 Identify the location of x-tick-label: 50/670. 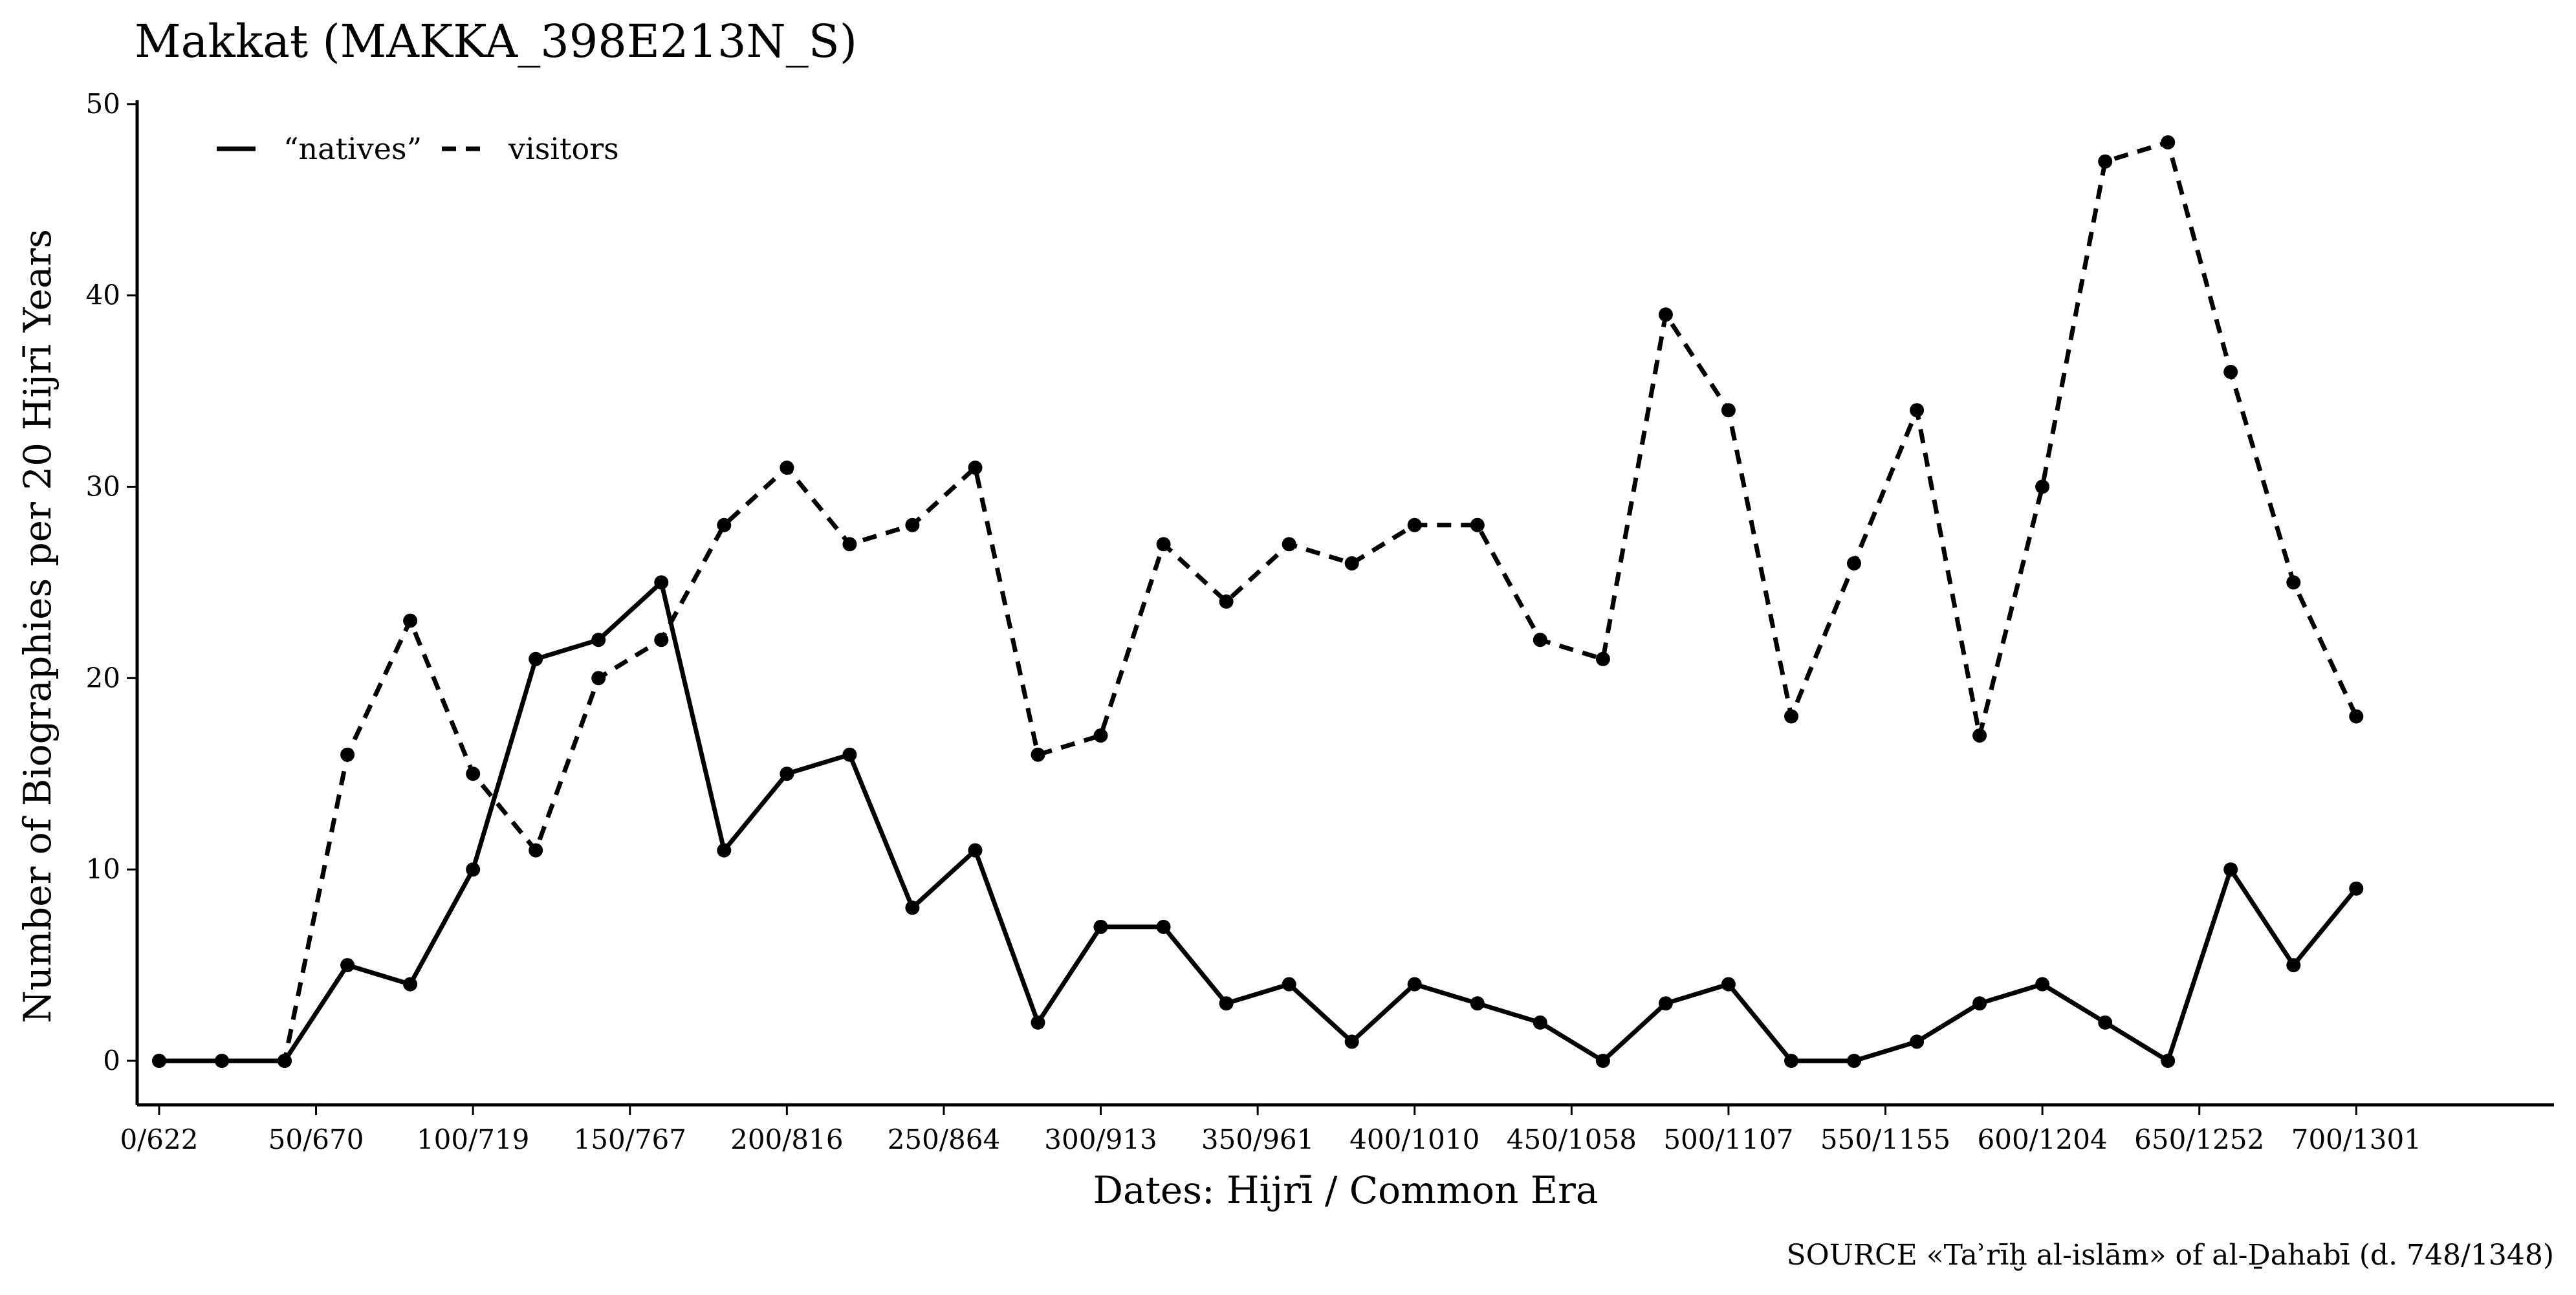
(316, 1139).